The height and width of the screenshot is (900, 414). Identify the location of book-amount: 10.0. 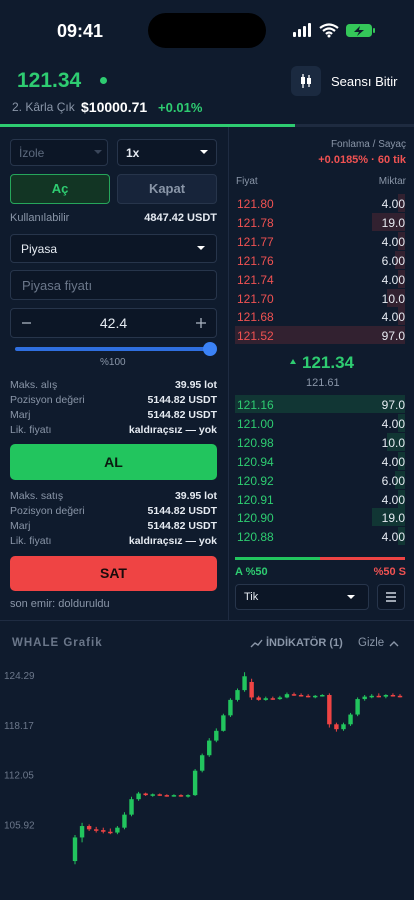
(393, 298).